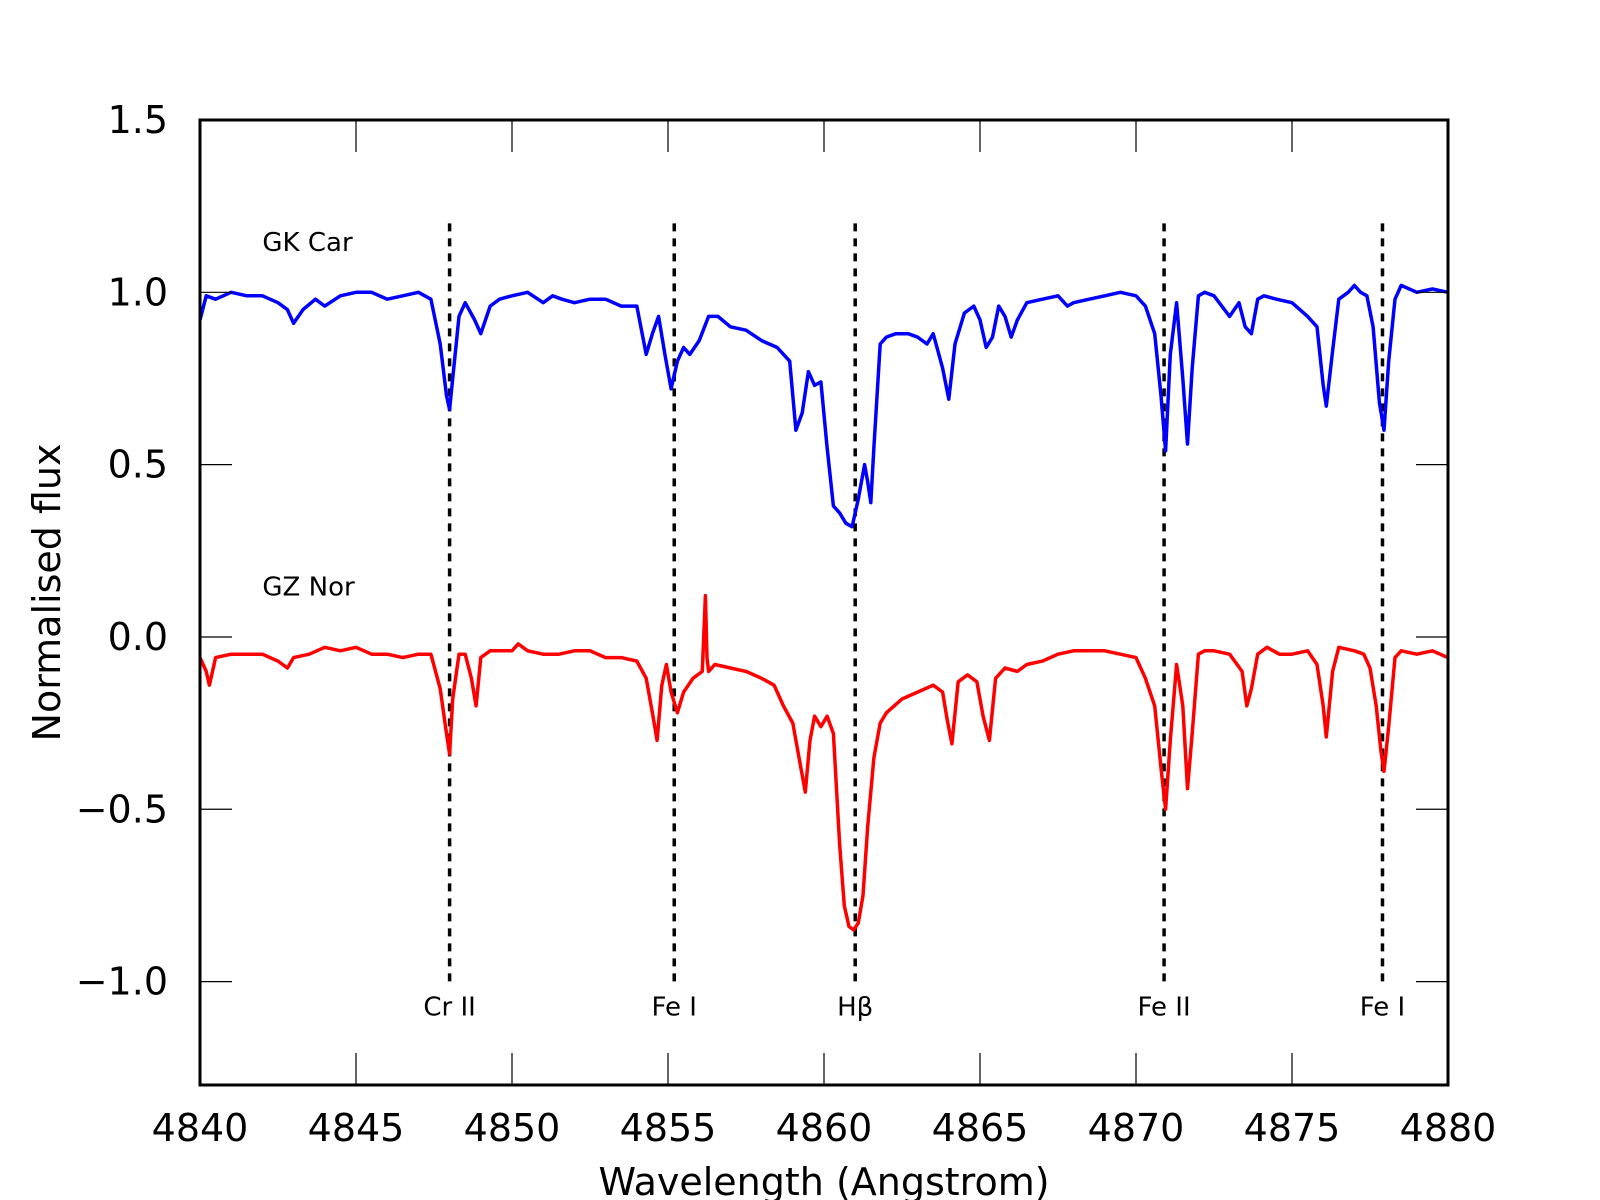 This screenshot has width=1600, height=1200. Describe the element at coordinates (1448, 1128) in the screenshot. I see `x-tick-label: 4880` at that location.